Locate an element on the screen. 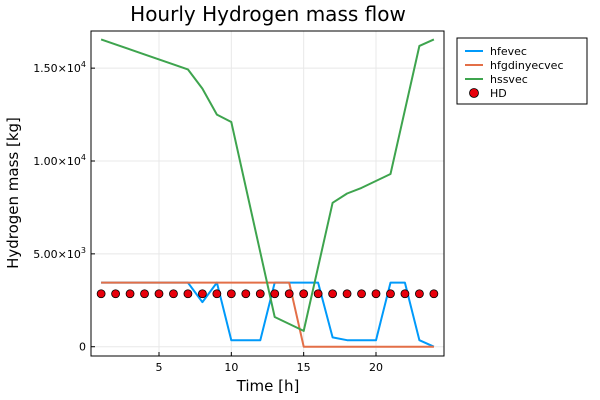  chart-title: Hourly Hydrogen mass flow is located at coordinates (268, 14).